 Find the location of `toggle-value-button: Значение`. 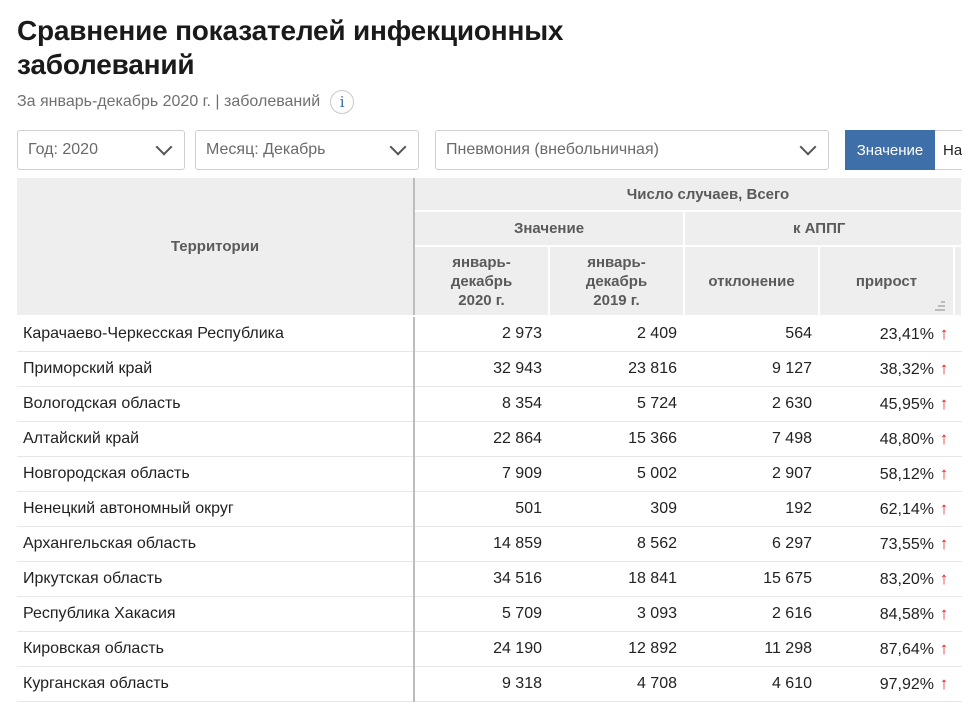

toggle-value-button: Значение is located at coordinates (890, 150).